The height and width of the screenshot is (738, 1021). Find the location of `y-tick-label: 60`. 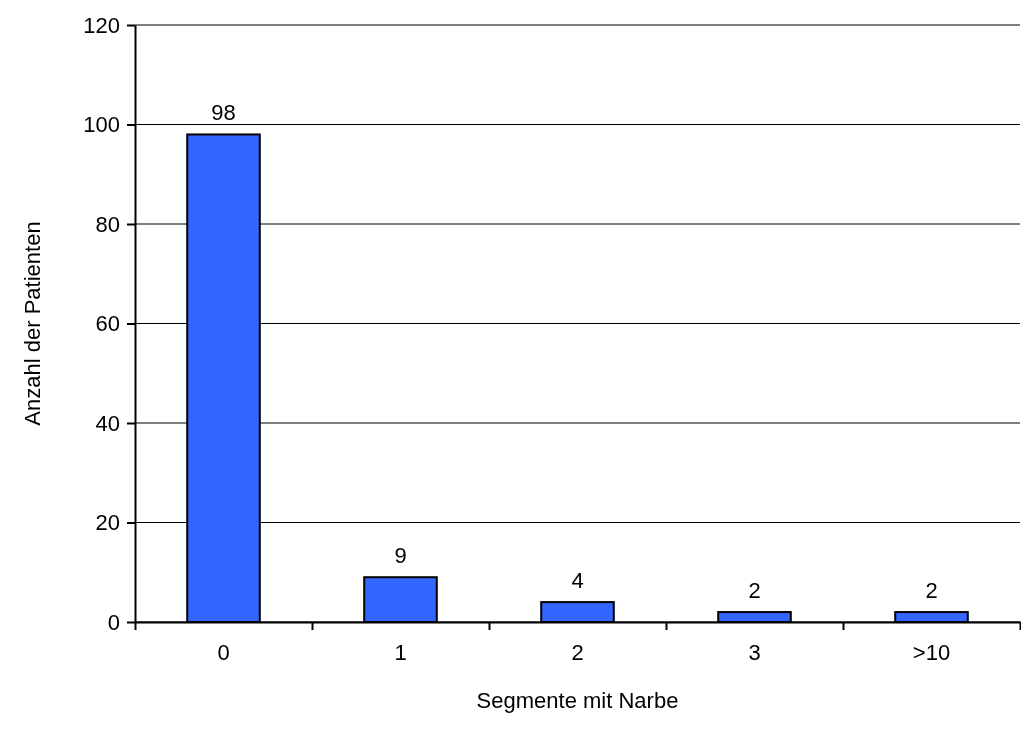

y-tick-label: 60 is located at coordinates (107, 324).